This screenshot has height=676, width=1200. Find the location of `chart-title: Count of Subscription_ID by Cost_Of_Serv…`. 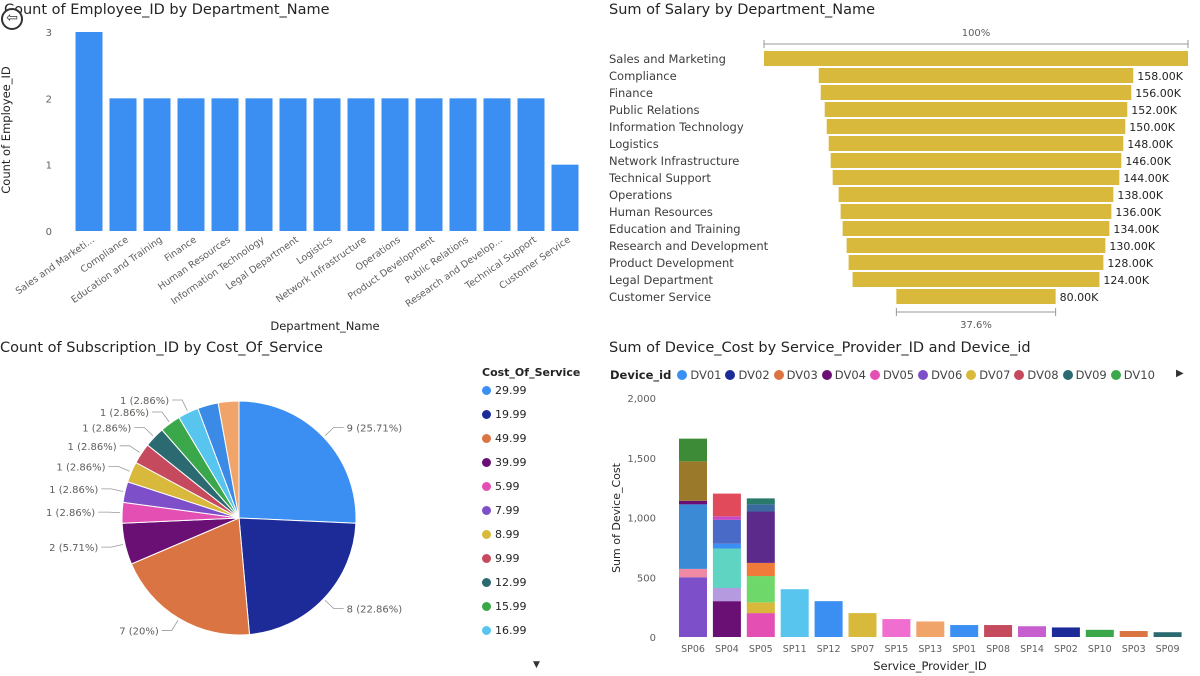

chart-title: Count of Subscription_ID by Cost_Of_Serv… is located at coordinates (161, 348).